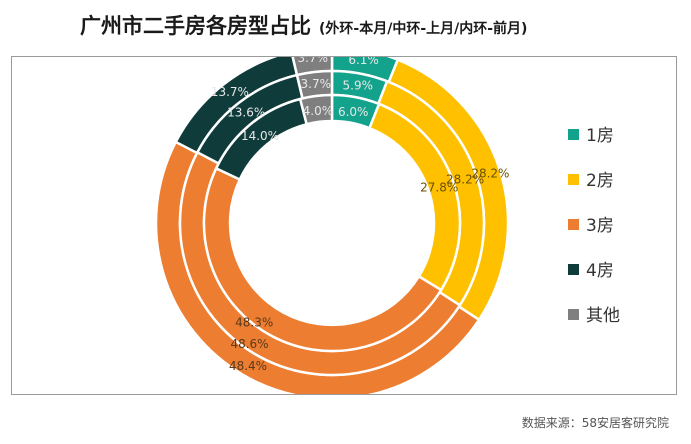  What do you see at coordinates (595, 423) in the screenshot?
I see `data-source-note: 数据来源：58安居客研究院` at bounding box center [595, 423].